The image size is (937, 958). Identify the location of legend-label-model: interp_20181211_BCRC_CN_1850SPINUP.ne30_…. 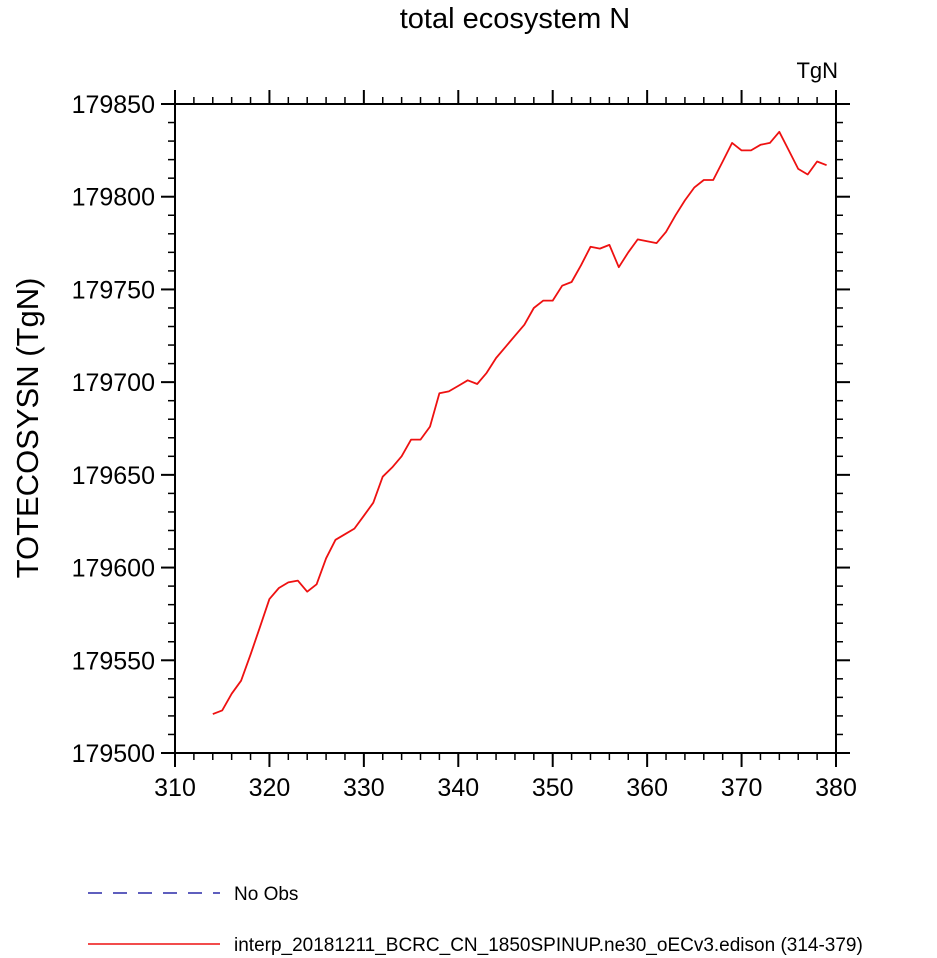
(548, 945).